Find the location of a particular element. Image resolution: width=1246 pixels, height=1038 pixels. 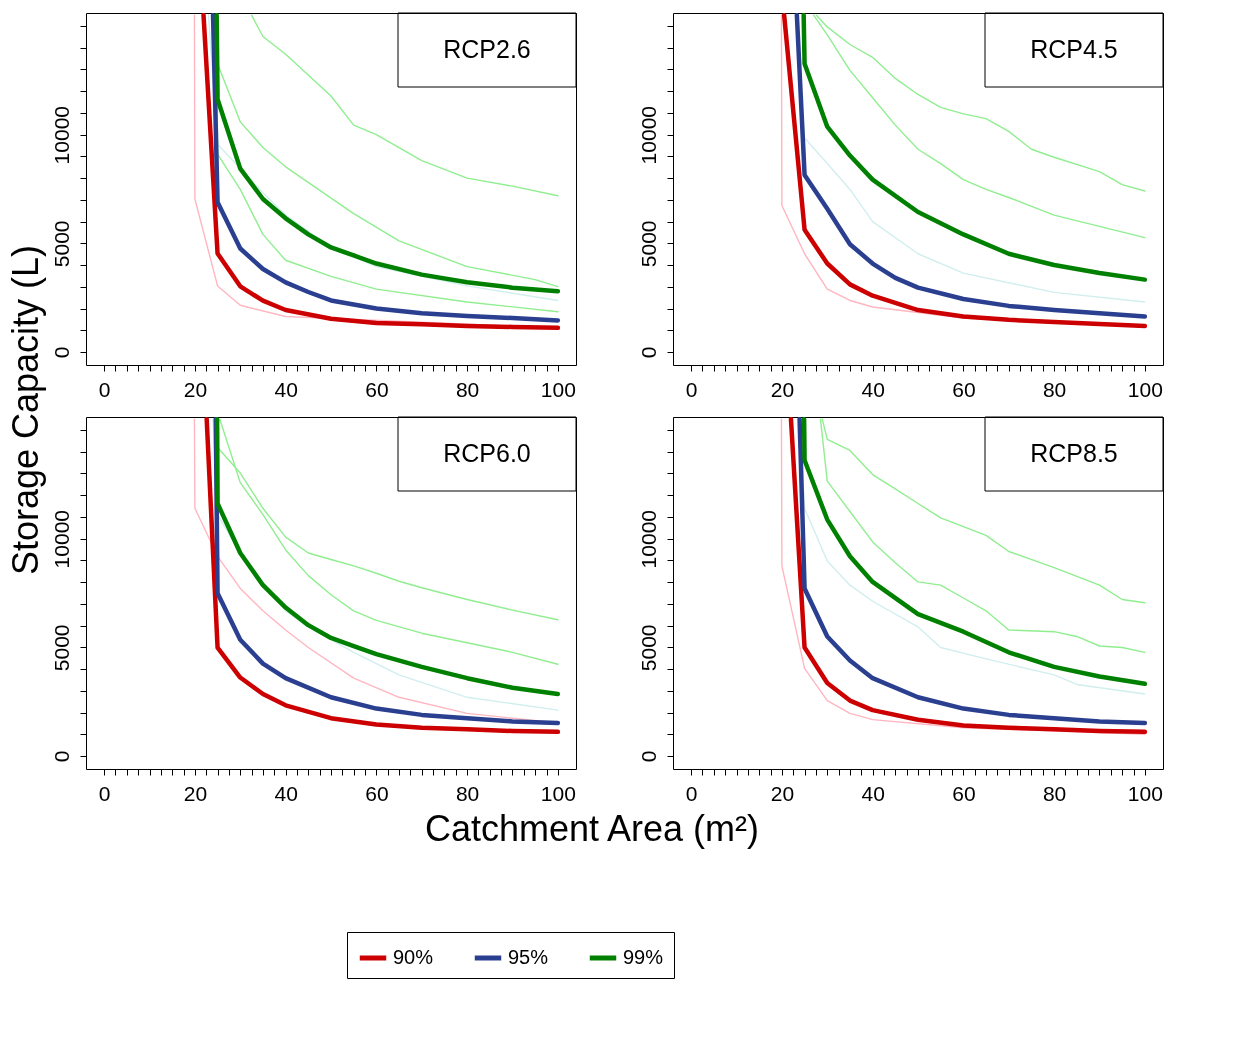

text: RCP8.5 is located at coordinates (1074, 453).